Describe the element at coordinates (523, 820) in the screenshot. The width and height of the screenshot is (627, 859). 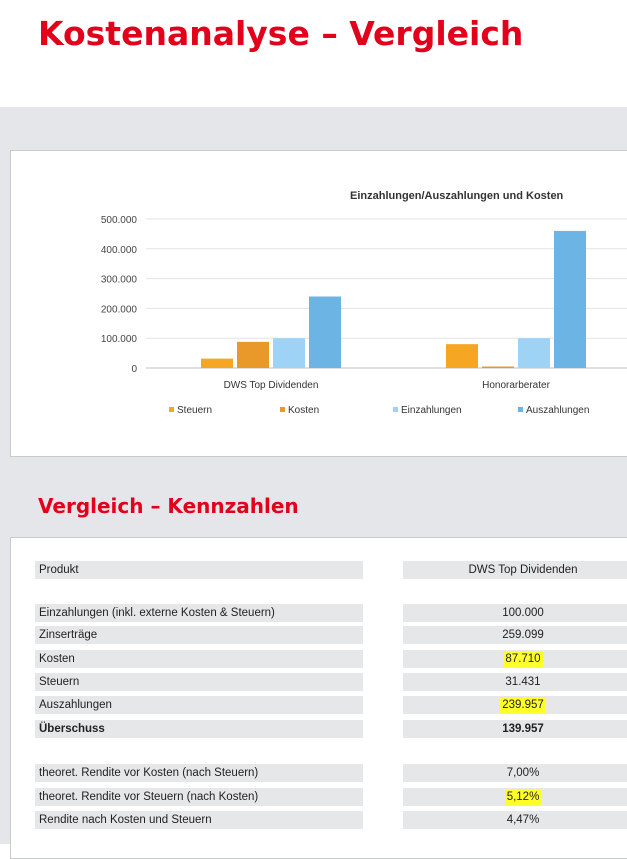
I see `value-text: 4,47%` at that location.